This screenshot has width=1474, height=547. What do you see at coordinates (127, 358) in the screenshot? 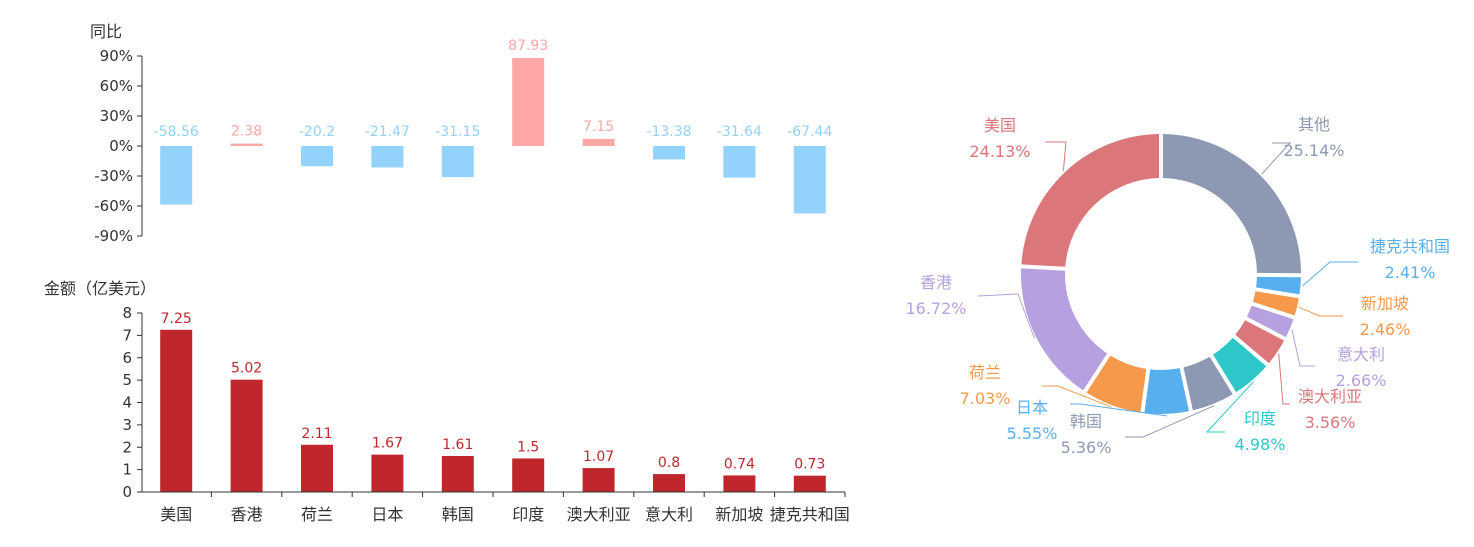
I see `amount-tick-label: 6` at bounding box center [127, 358].